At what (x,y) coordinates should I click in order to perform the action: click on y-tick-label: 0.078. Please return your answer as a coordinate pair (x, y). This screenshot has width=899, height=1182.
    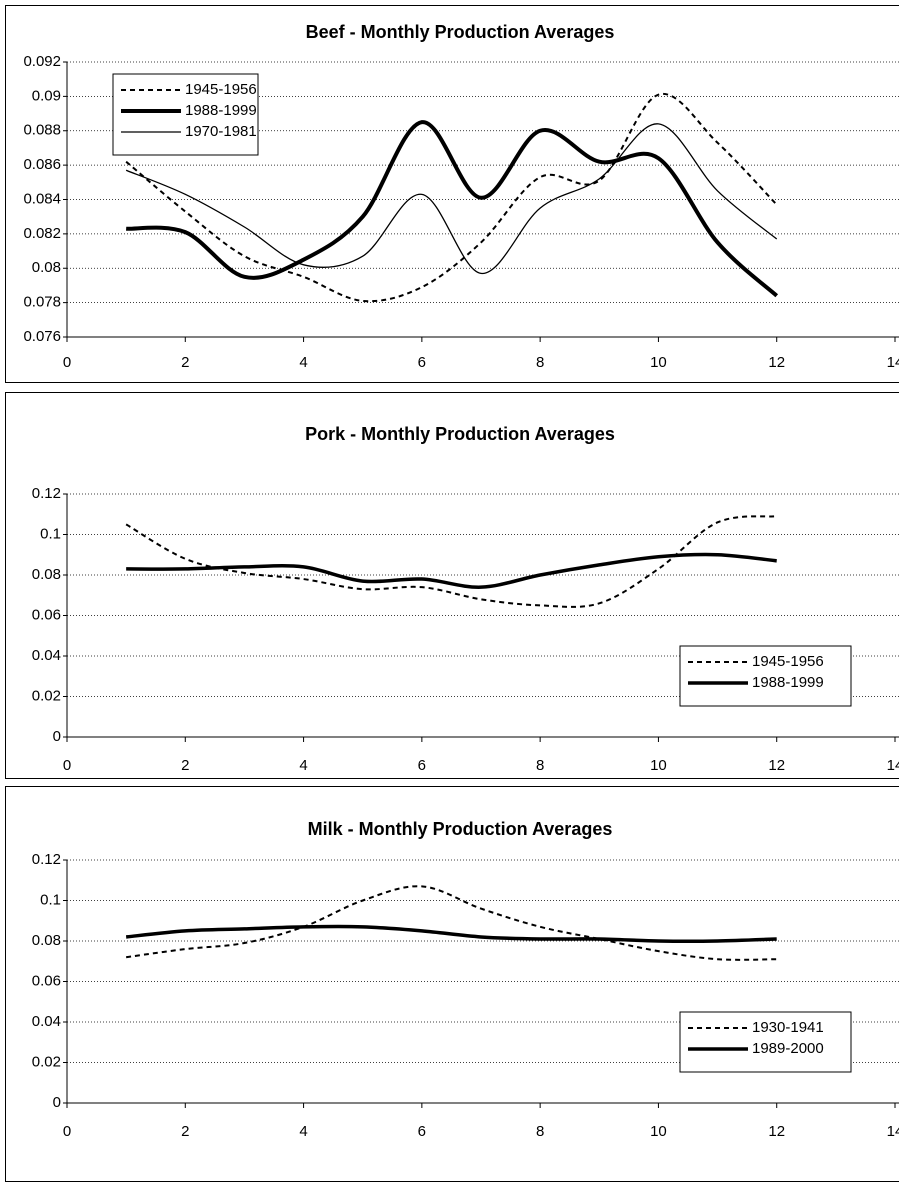
    Looking at the image, I should click on (42, 302).